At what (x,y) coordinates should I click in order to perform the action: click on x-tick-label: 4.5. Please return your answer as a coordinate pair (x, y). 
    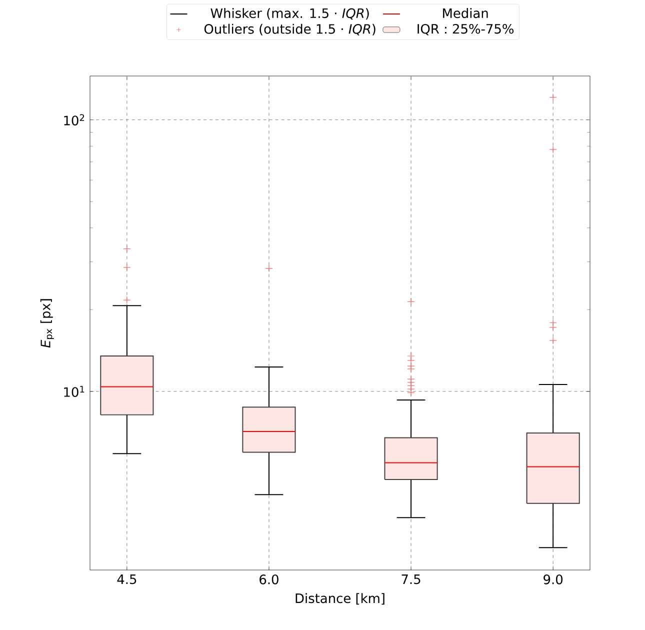
    Looking at the image, I should click on (126, 579).